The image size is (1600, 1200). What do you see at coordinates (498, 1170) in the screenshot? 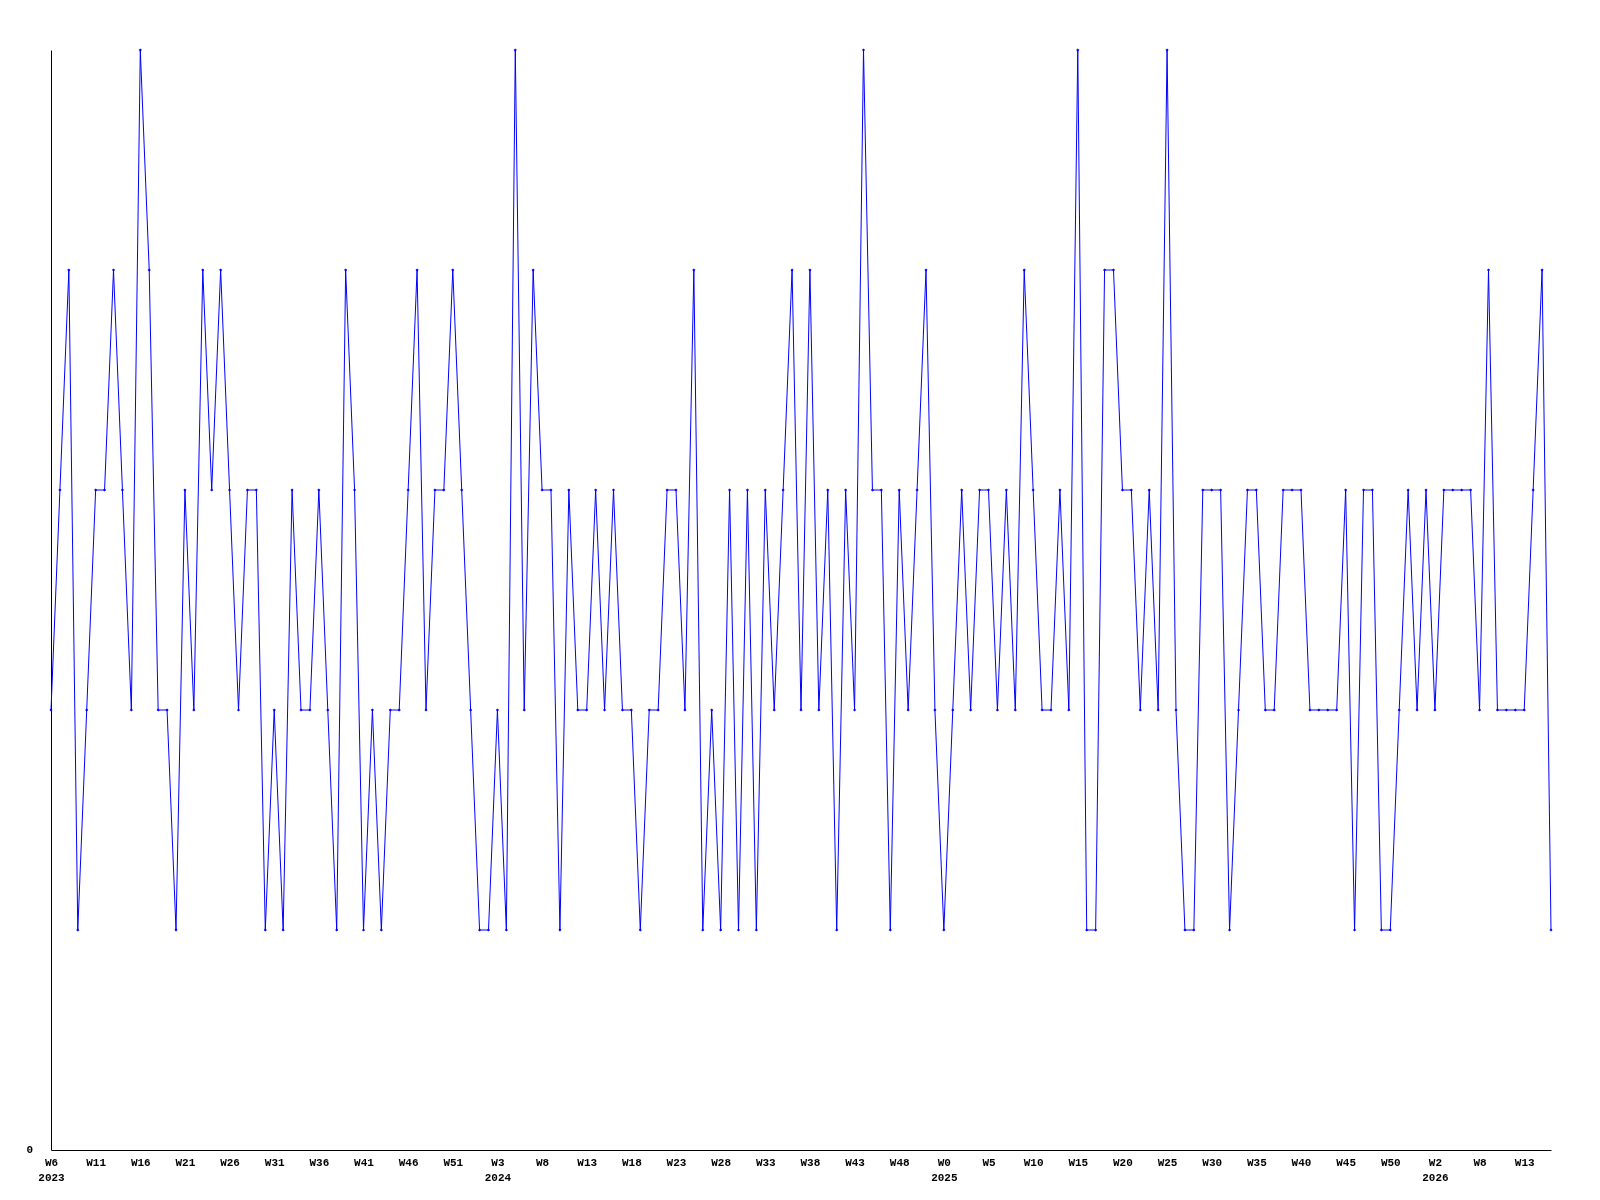
I see `x-tick-label: W3 2024` at bounding box center [498, 1170].